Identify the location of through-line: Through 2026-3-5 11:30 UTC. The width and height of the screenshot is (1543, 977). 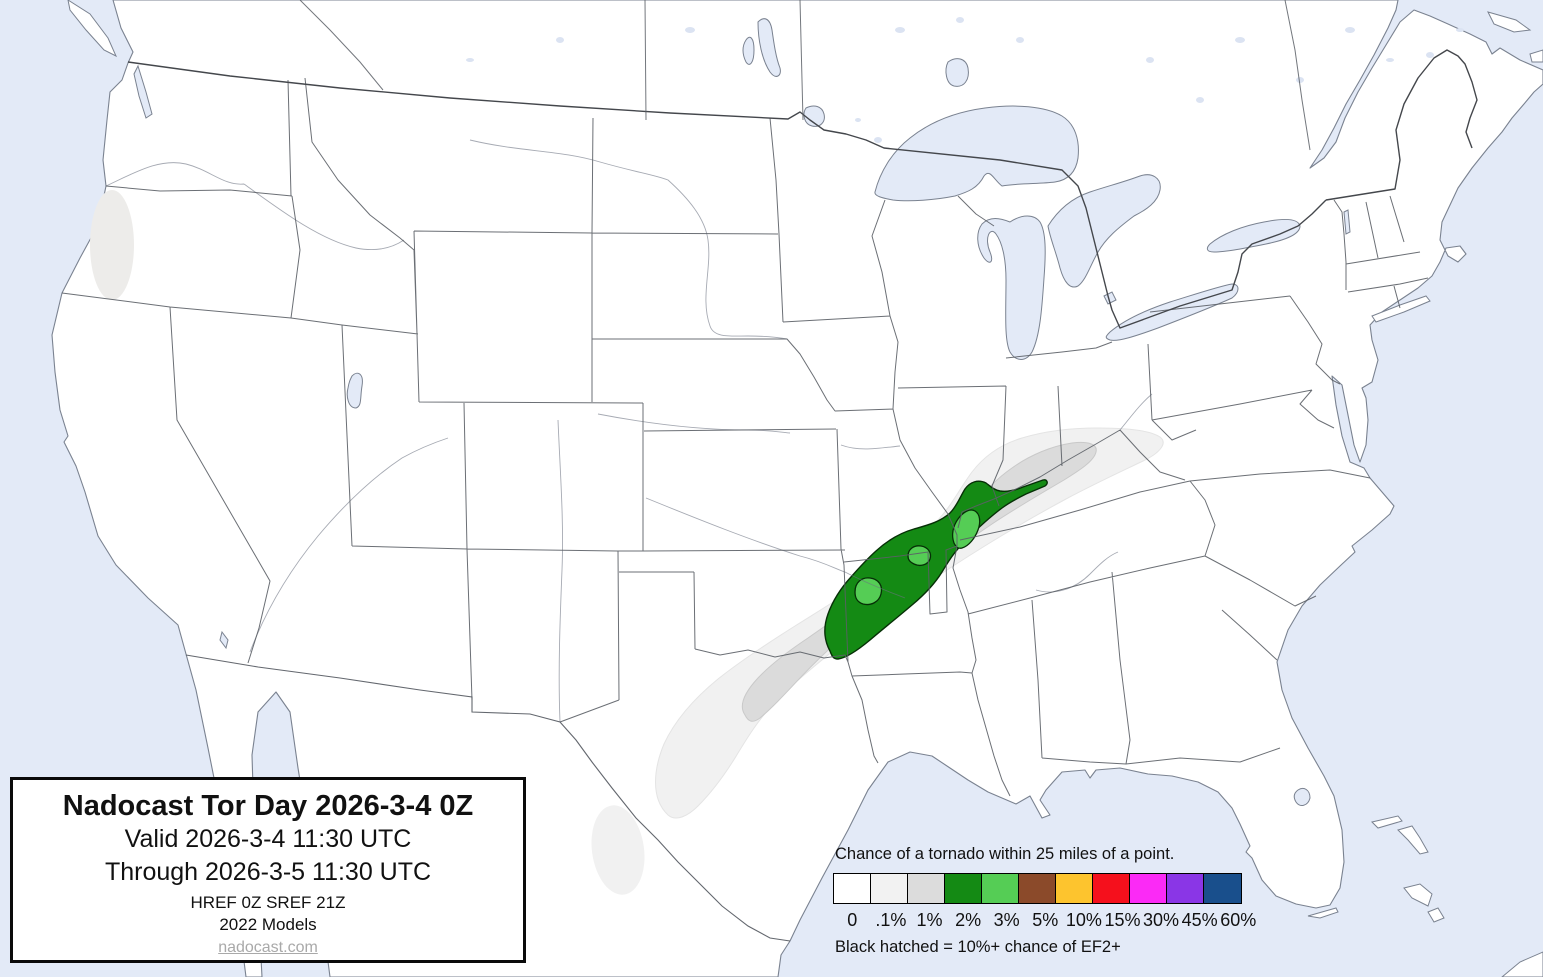
(268, 872).